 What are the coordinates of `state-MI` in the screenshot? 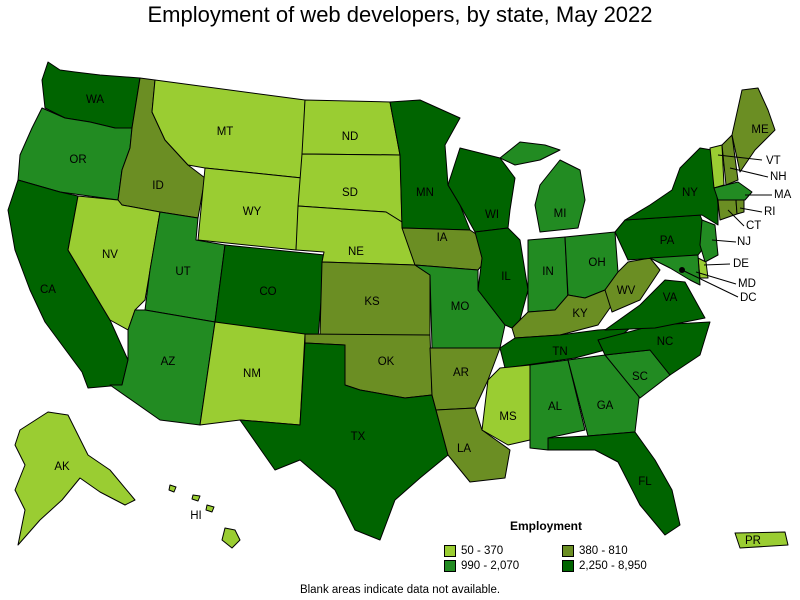 It's located at (560, 196).